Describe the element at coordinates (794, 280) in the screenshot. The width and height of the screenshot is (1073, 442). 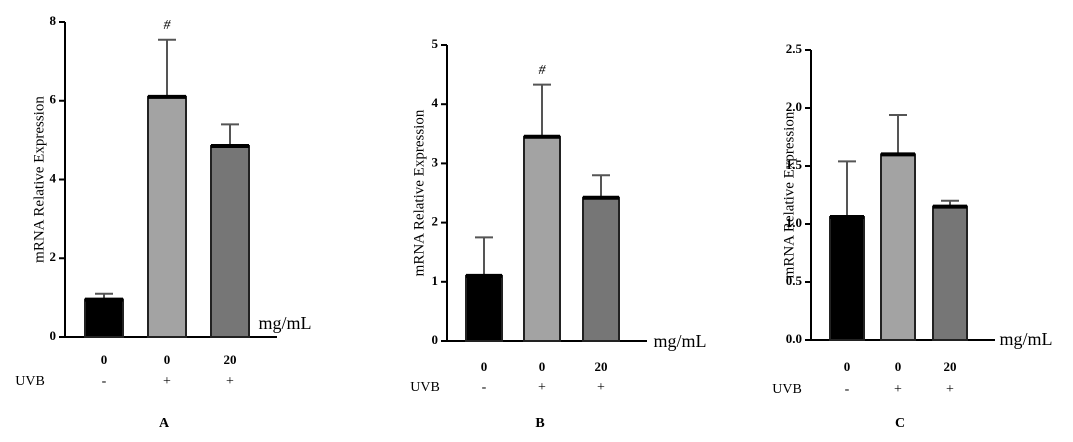
I see `y-tick-label: 0.5` at that location.